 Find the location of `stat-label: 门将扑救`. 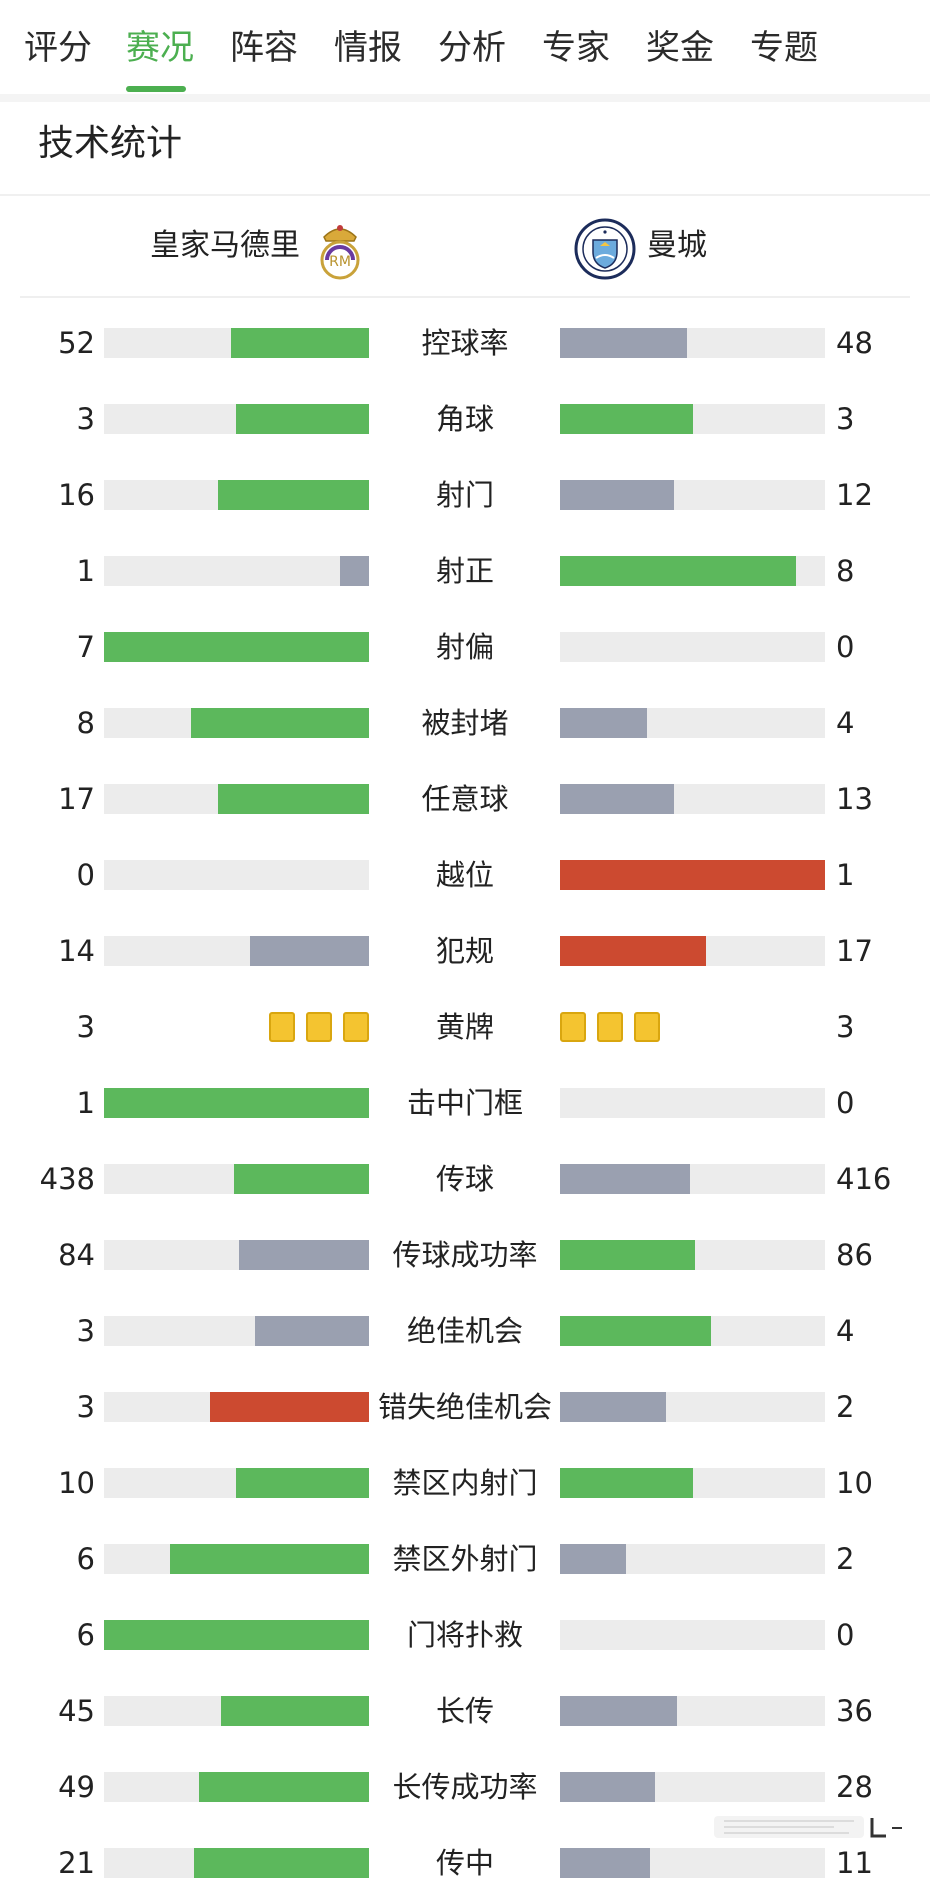

stat-label: 门将扑救 is located at coordinates (464, 1635).